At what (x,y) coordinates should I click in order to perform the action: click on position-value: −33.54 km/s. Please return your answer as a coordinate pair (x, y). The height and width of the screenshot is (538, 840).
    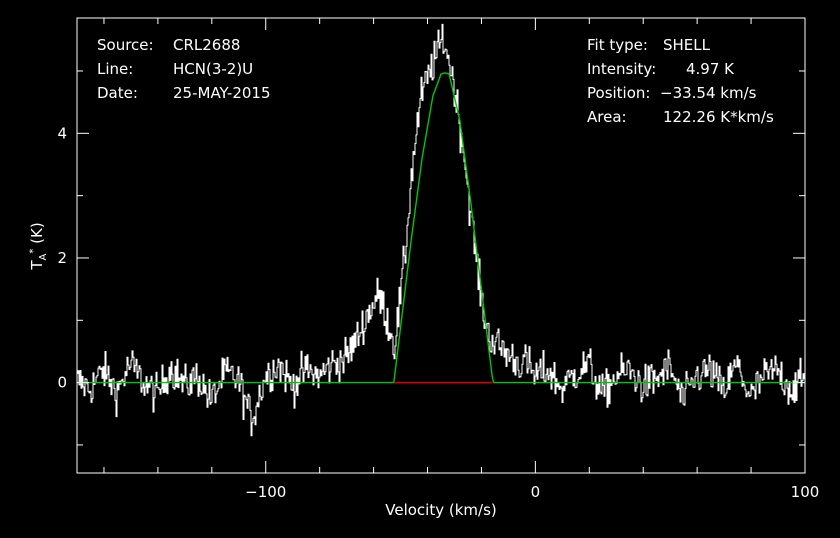
    Looking at the image, I should click on (708, 93).